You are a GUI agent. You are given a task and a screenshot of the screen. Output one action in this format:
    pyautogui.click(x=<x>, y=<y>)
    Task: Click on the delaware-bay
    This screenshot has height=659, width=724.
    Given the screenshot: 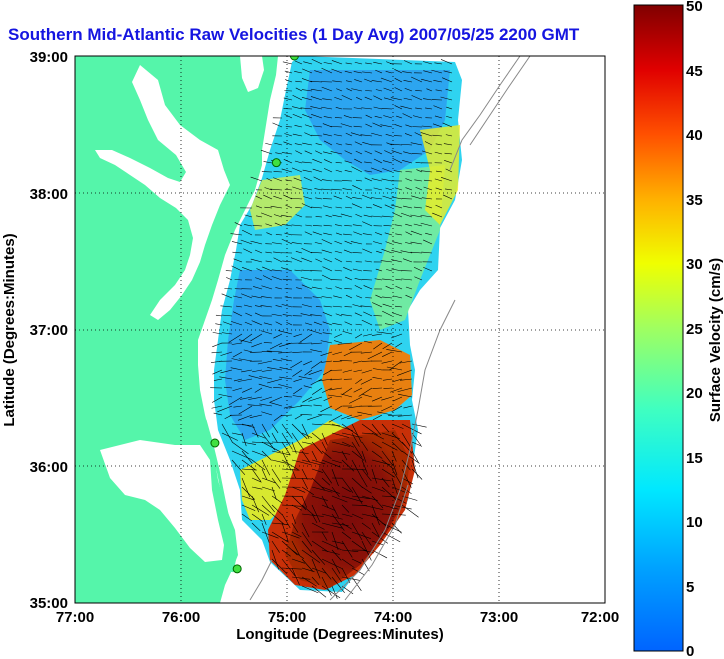 What is the action you would take?
    pyautogui.click(x=252, y=74)
    